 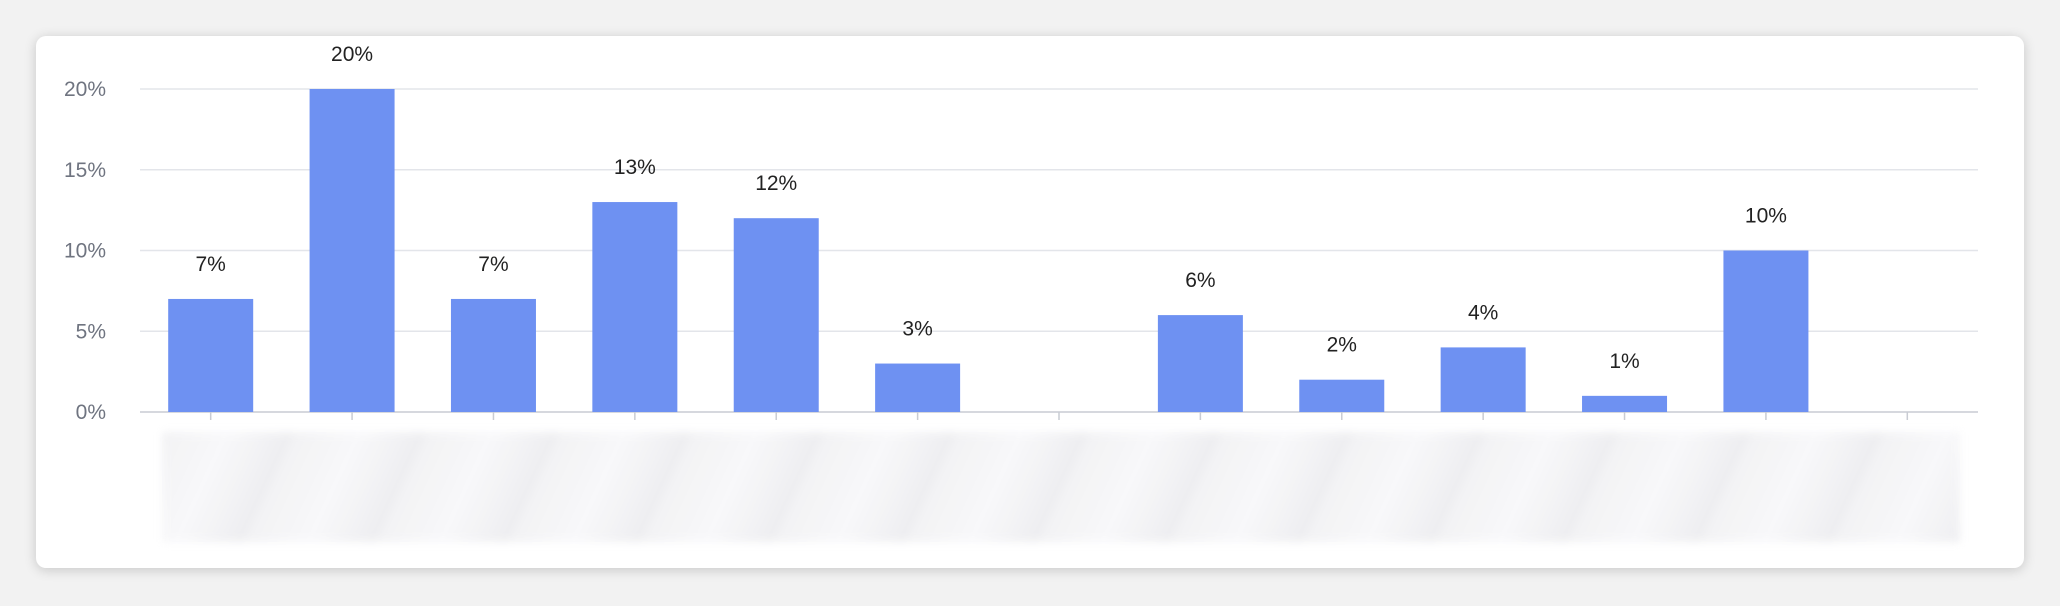 I want to click on data-label: 3%, so click(x=917, y=329).